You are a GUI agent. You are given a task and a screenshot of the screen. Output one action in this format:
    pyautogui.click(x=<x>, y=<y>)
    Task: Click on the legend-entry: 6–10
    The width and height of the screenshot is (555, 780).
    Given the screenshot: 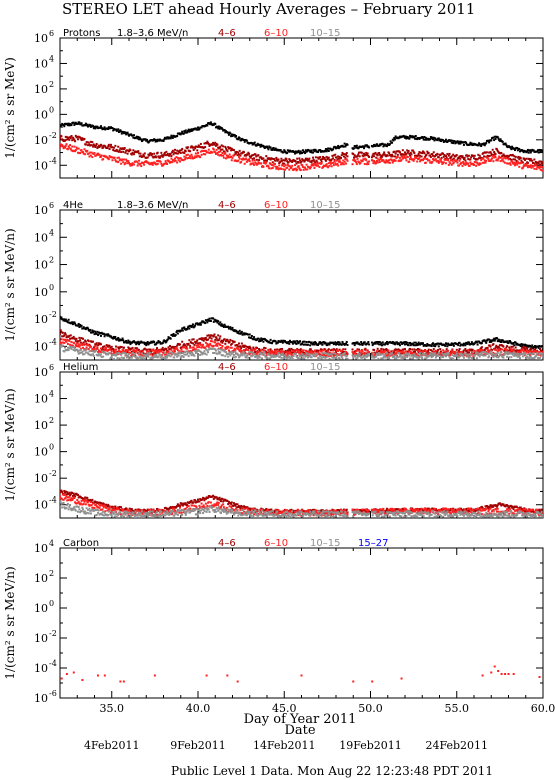 What is the action you would take?
    pyautogui.click(x=276, y=367)
    